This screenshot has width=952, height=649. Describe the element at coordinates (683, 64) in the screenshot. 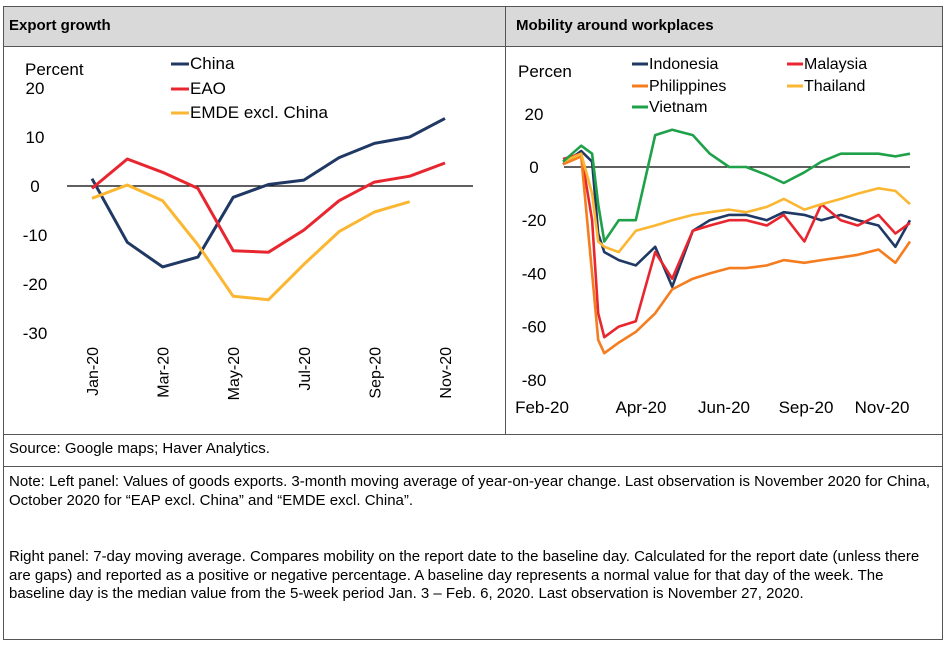

I see `legend-label-indonesia: Indonesia` at that location.